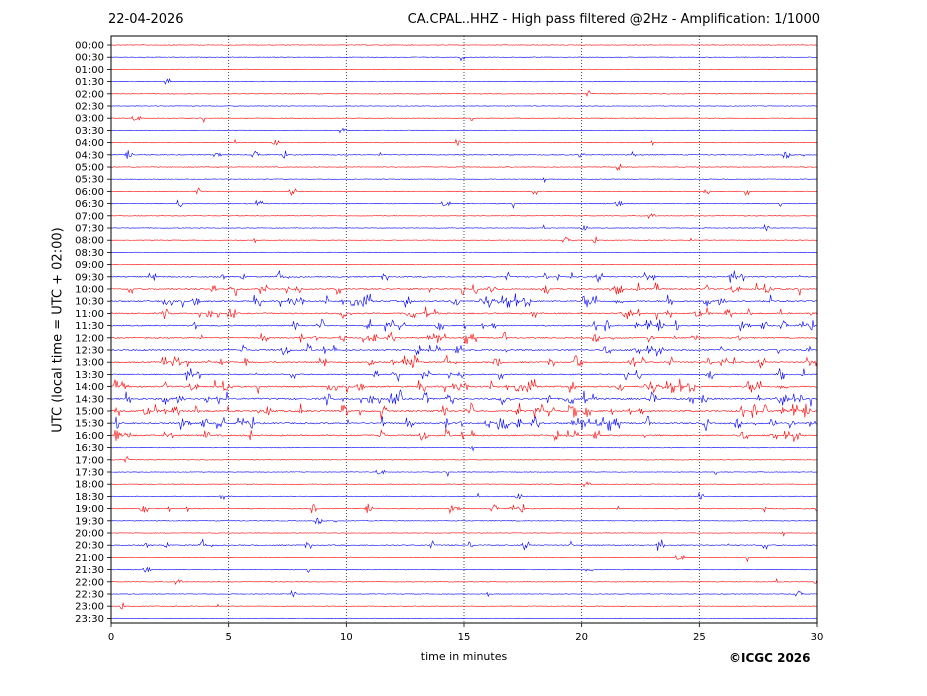 The image size is (927, 696). What do you see at coordinates (464, 637) in the screenshot?
I see `x-tick-label: 15` at bounding box center [464, 637].